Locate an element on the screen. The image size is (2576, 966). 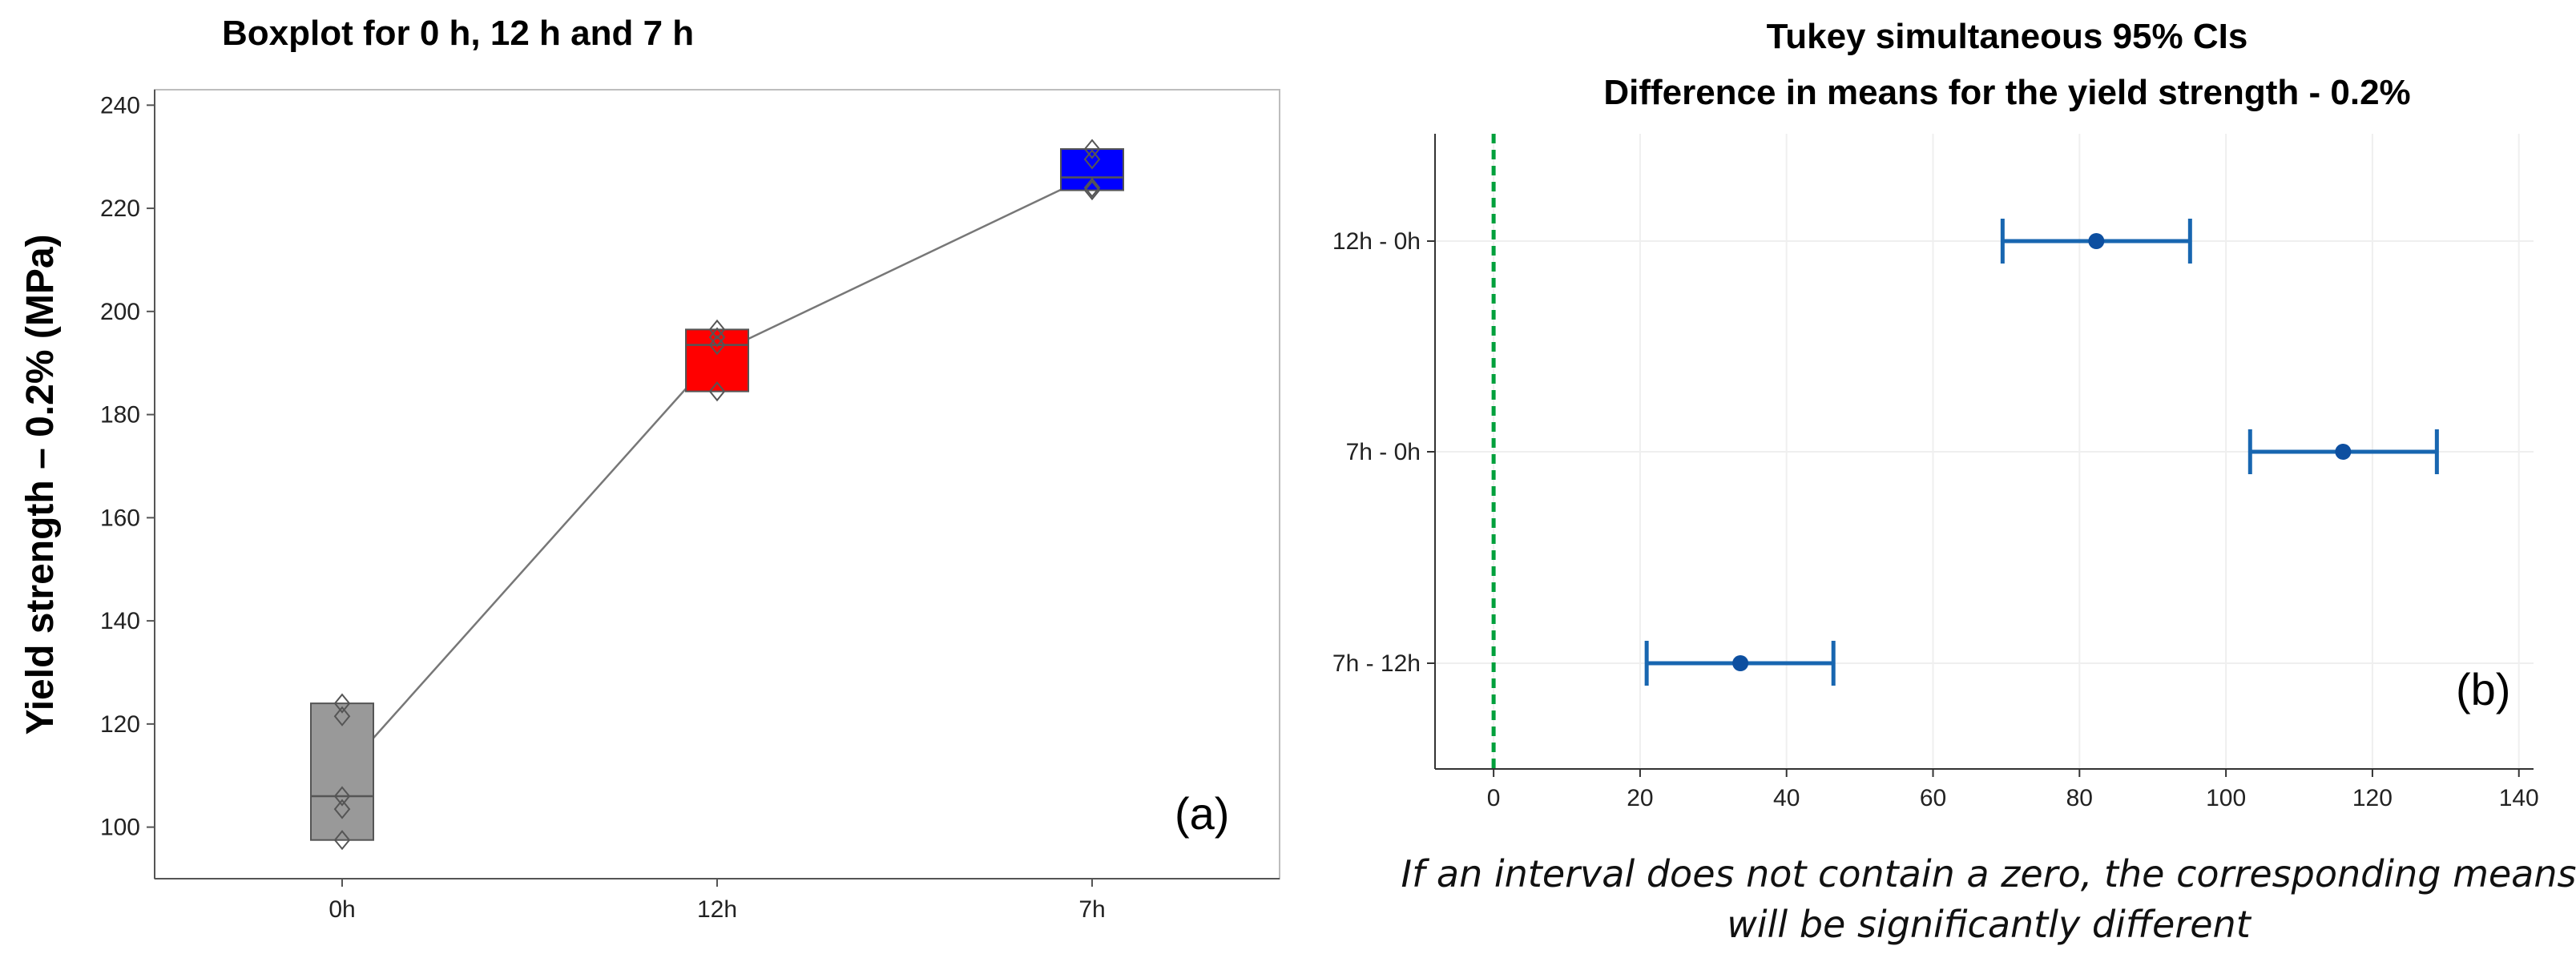
boxplot-y-tick-label: 180 is located at coordinates (120, 415).